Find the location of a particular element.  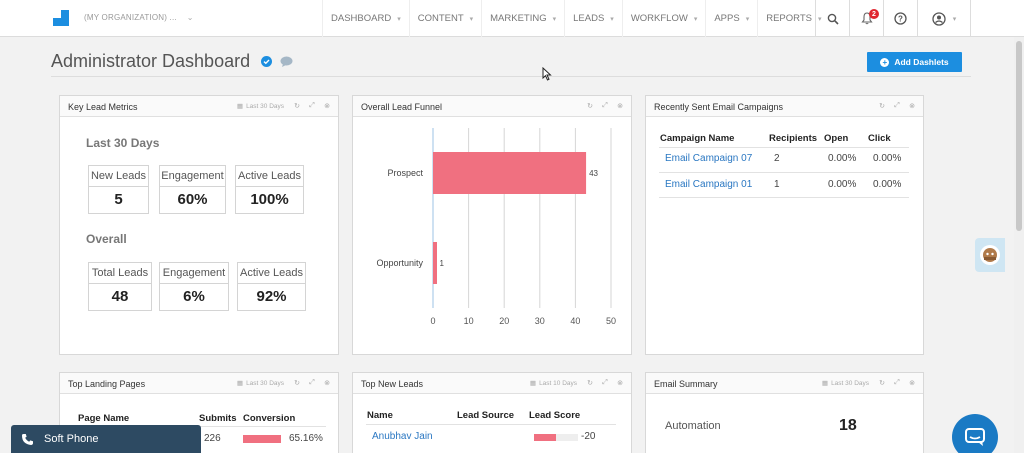

panel-header: Email Summary ▦ Last 30 Days ↻ ⤢ ⊗ is located at coordinates (784, 383).